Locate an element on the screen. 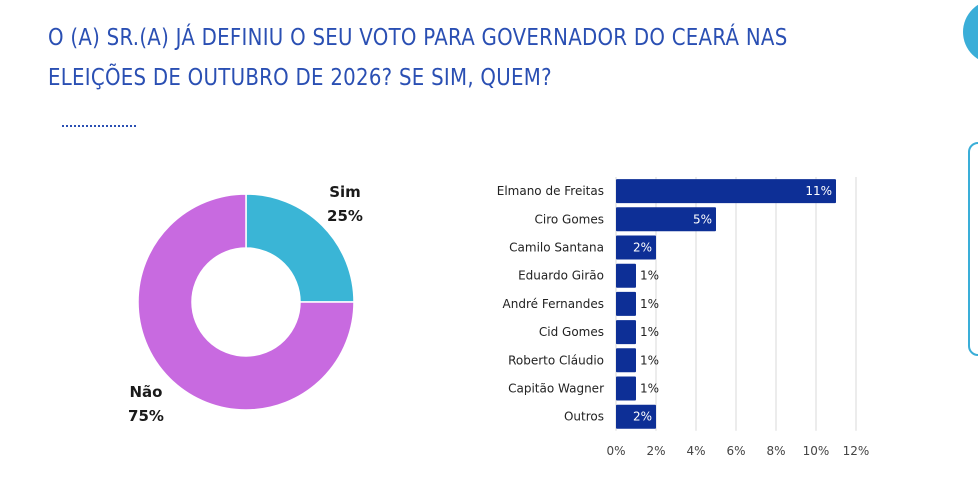 The height and width of the screenshot is (500, 978). x-tick-label: 8% is located at coordinates (775, 451).